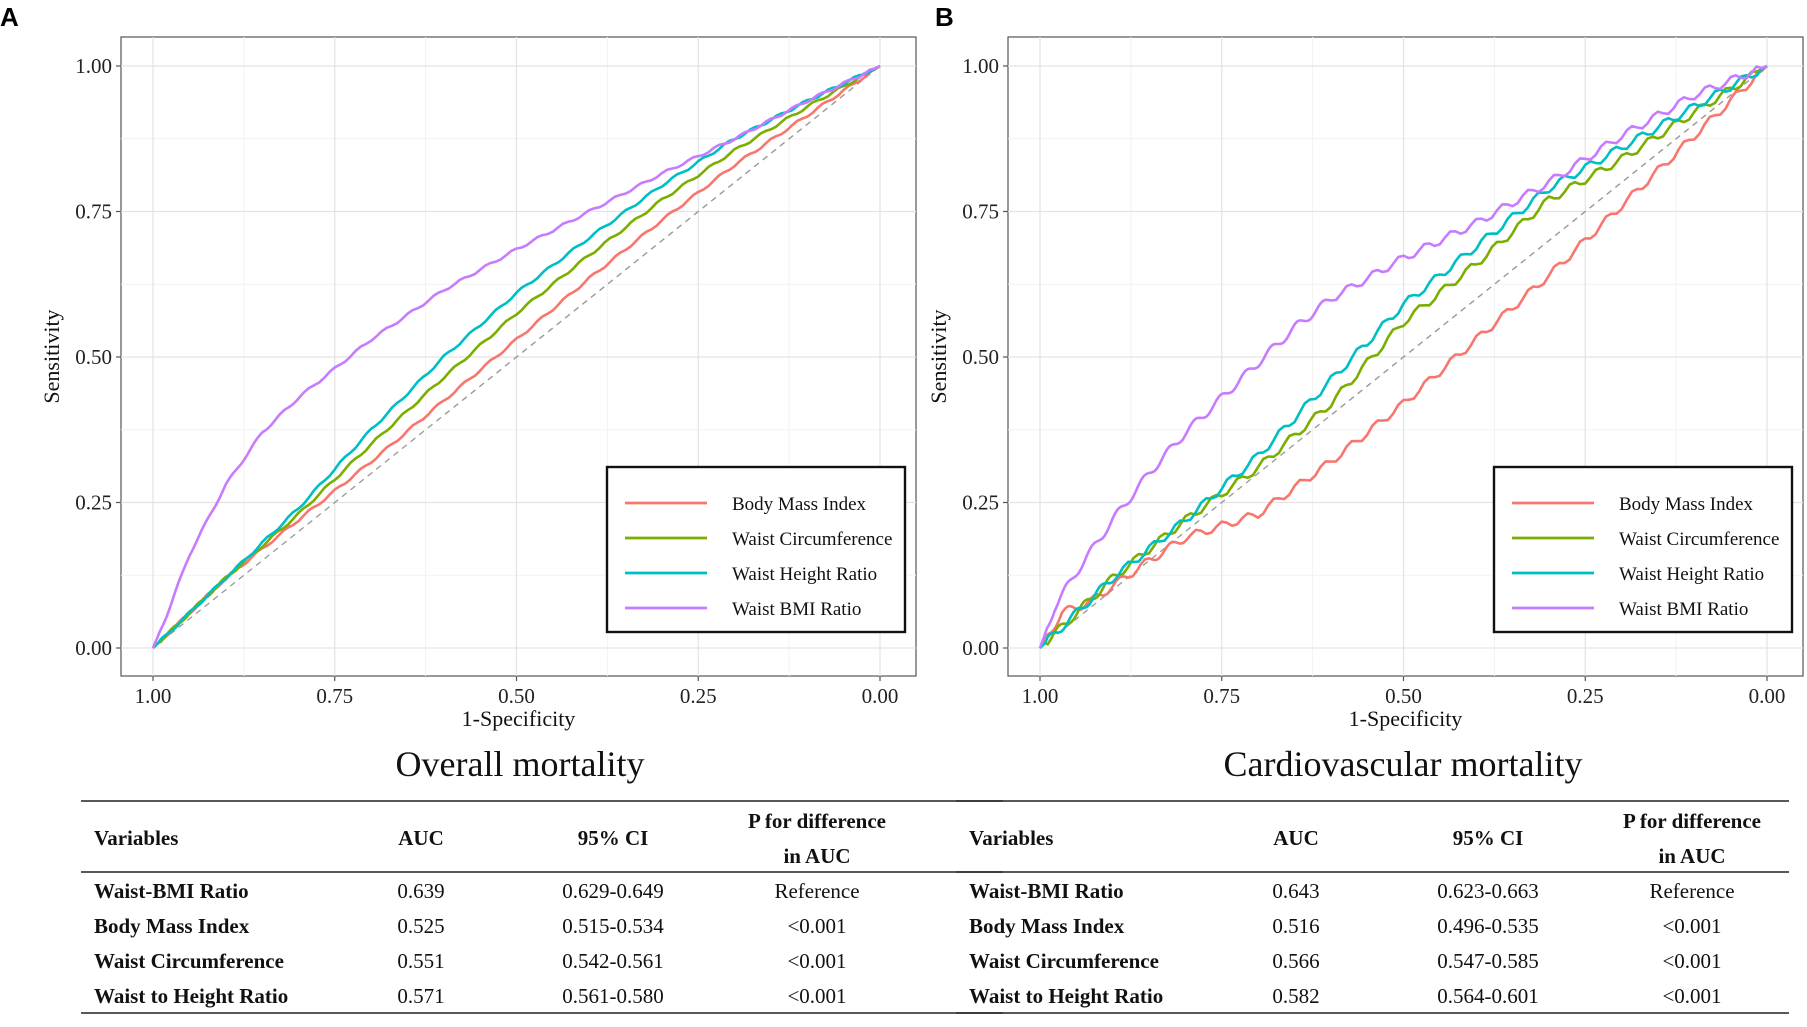 The image size is (1807, 1027). I want to click on panel-title: Overall mortality, so click(520, 764).